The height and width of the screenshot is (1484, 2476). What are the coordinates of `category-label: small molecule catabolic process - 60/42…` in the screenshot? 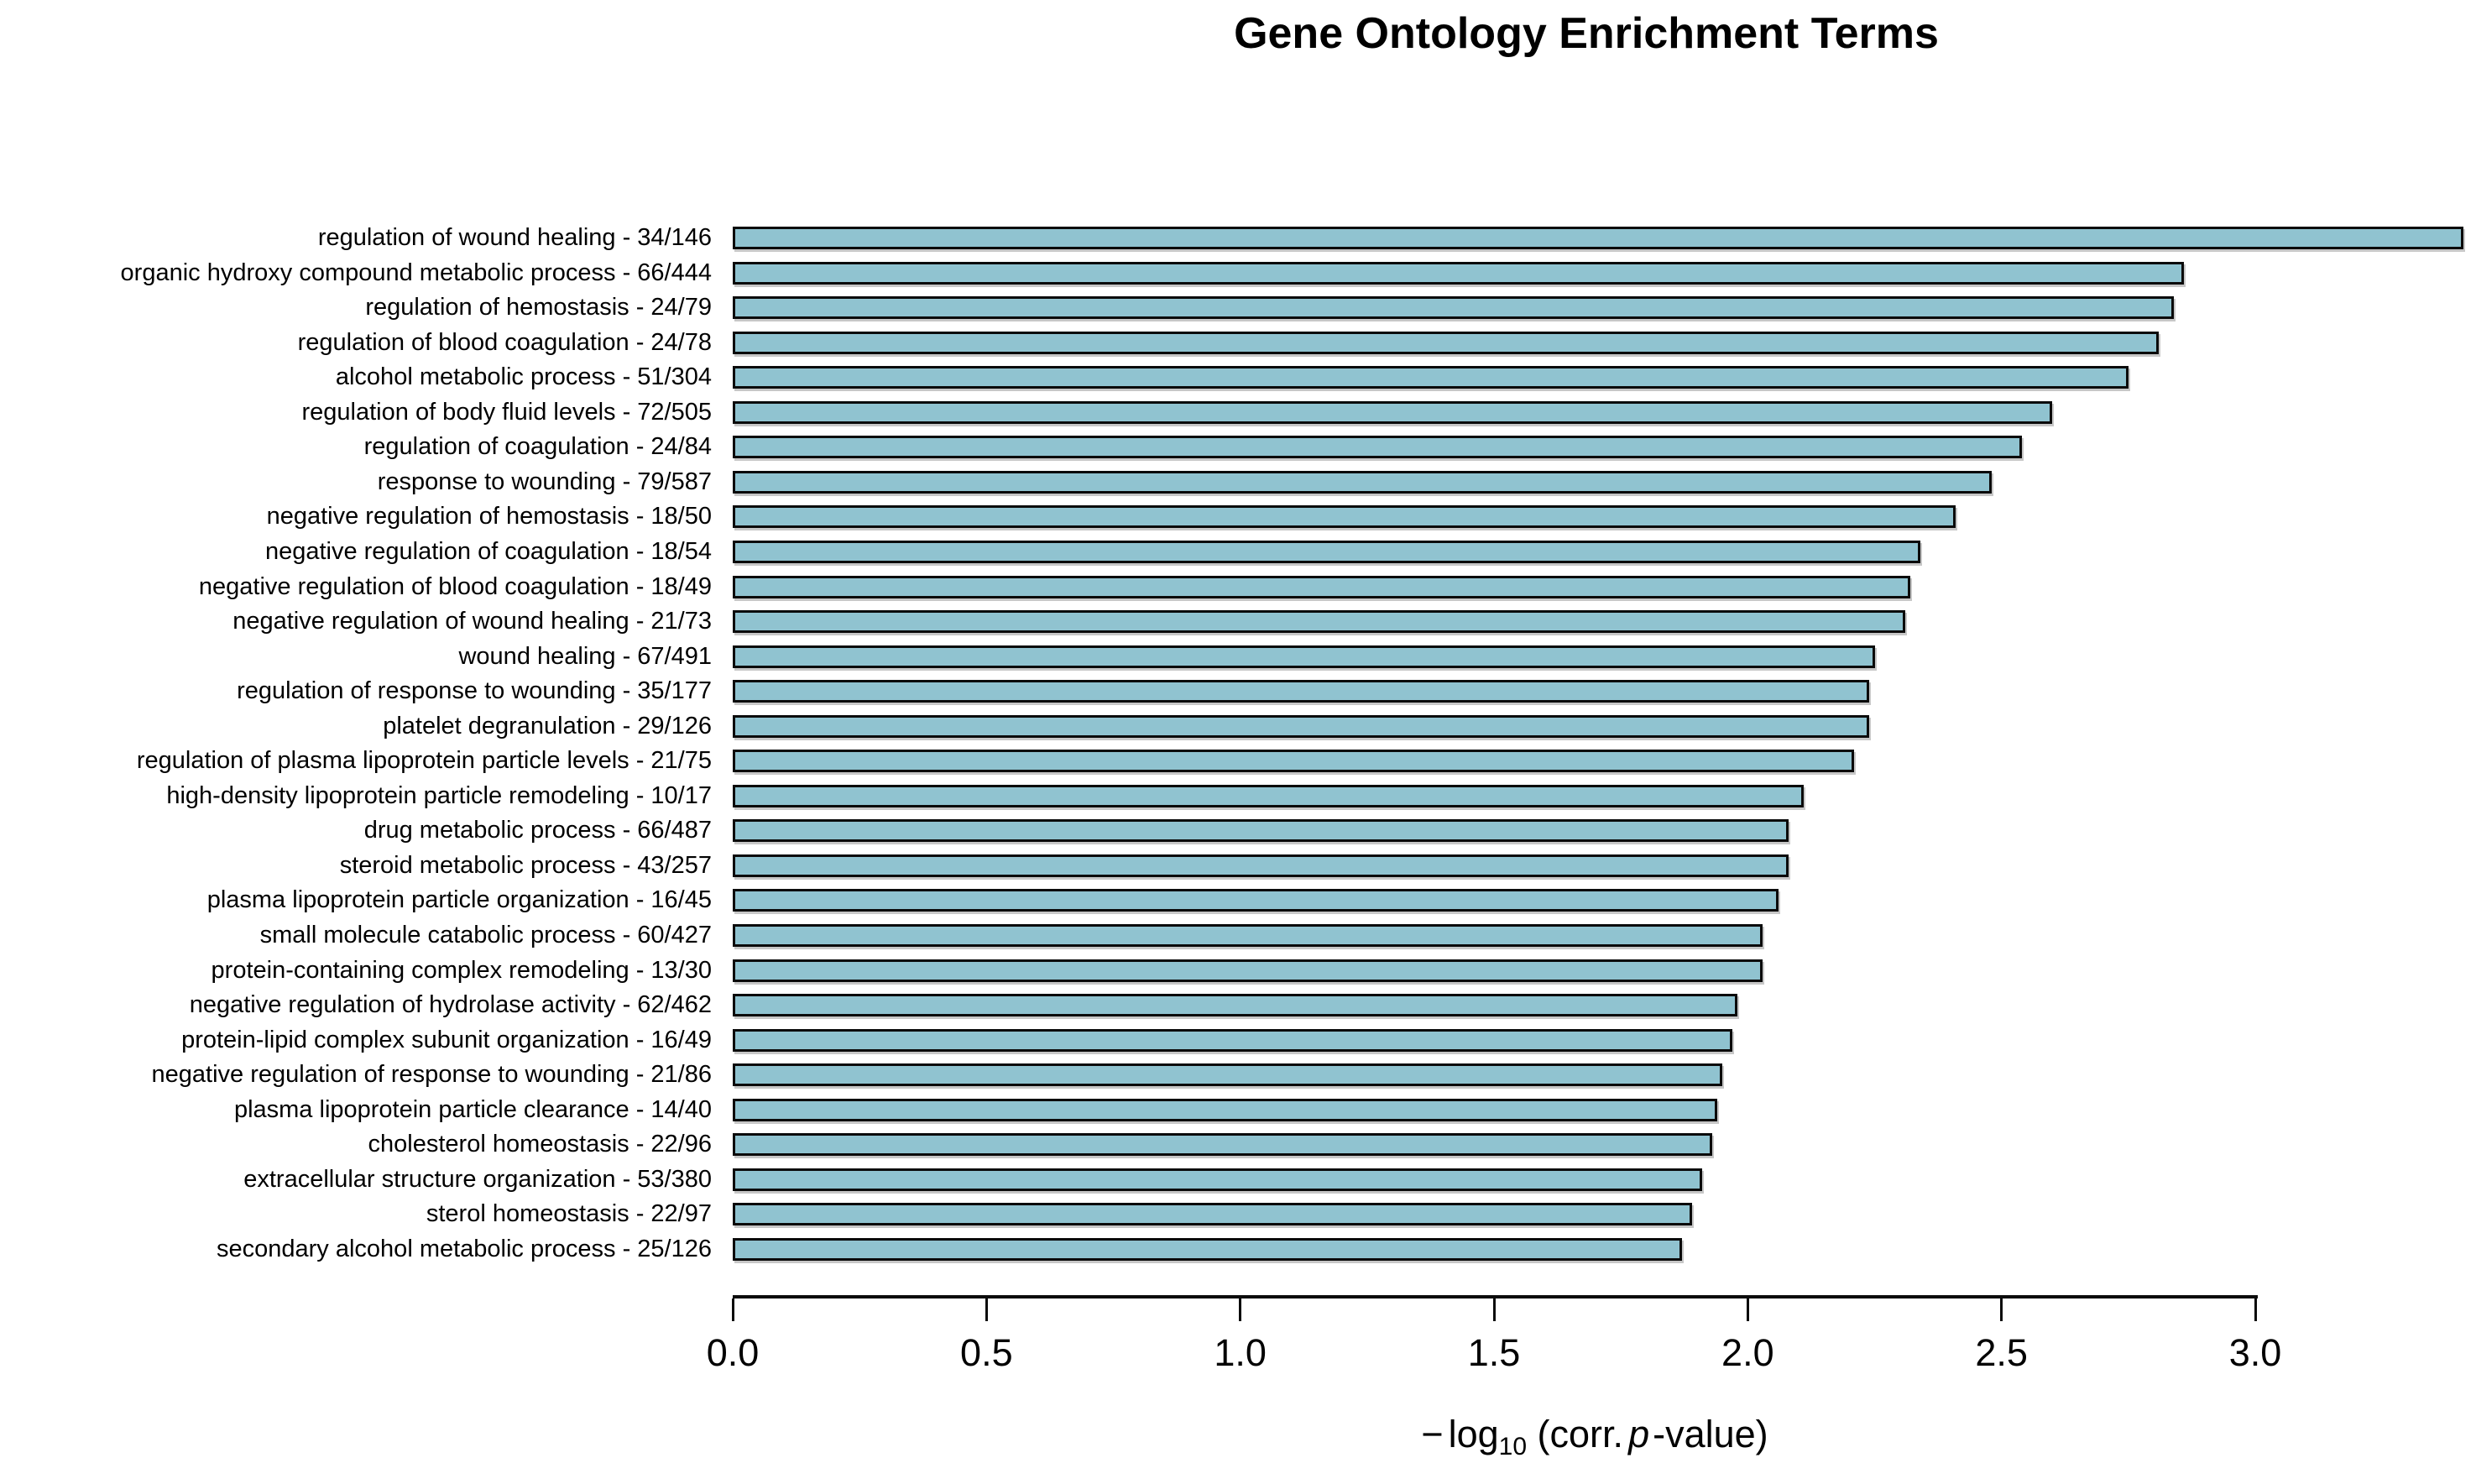 It's located at (486, 935).